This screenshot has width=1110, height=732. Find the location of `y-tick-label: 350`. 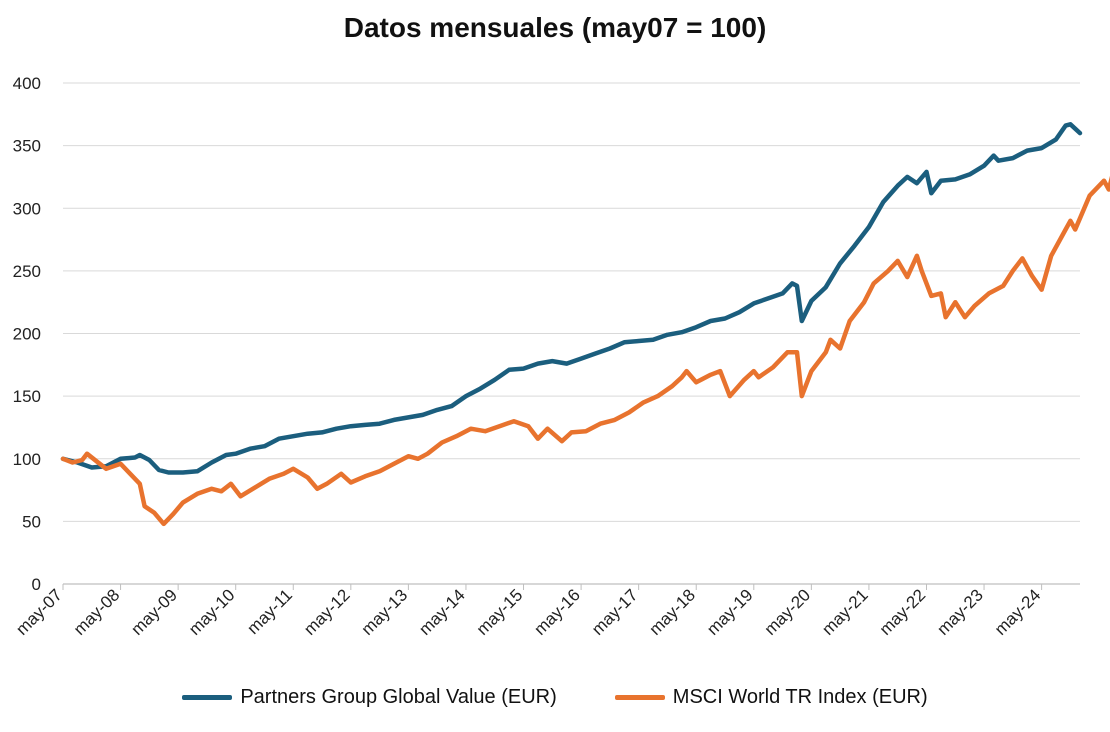

y-tick-label: 350 is located at coordinates (27, 146).